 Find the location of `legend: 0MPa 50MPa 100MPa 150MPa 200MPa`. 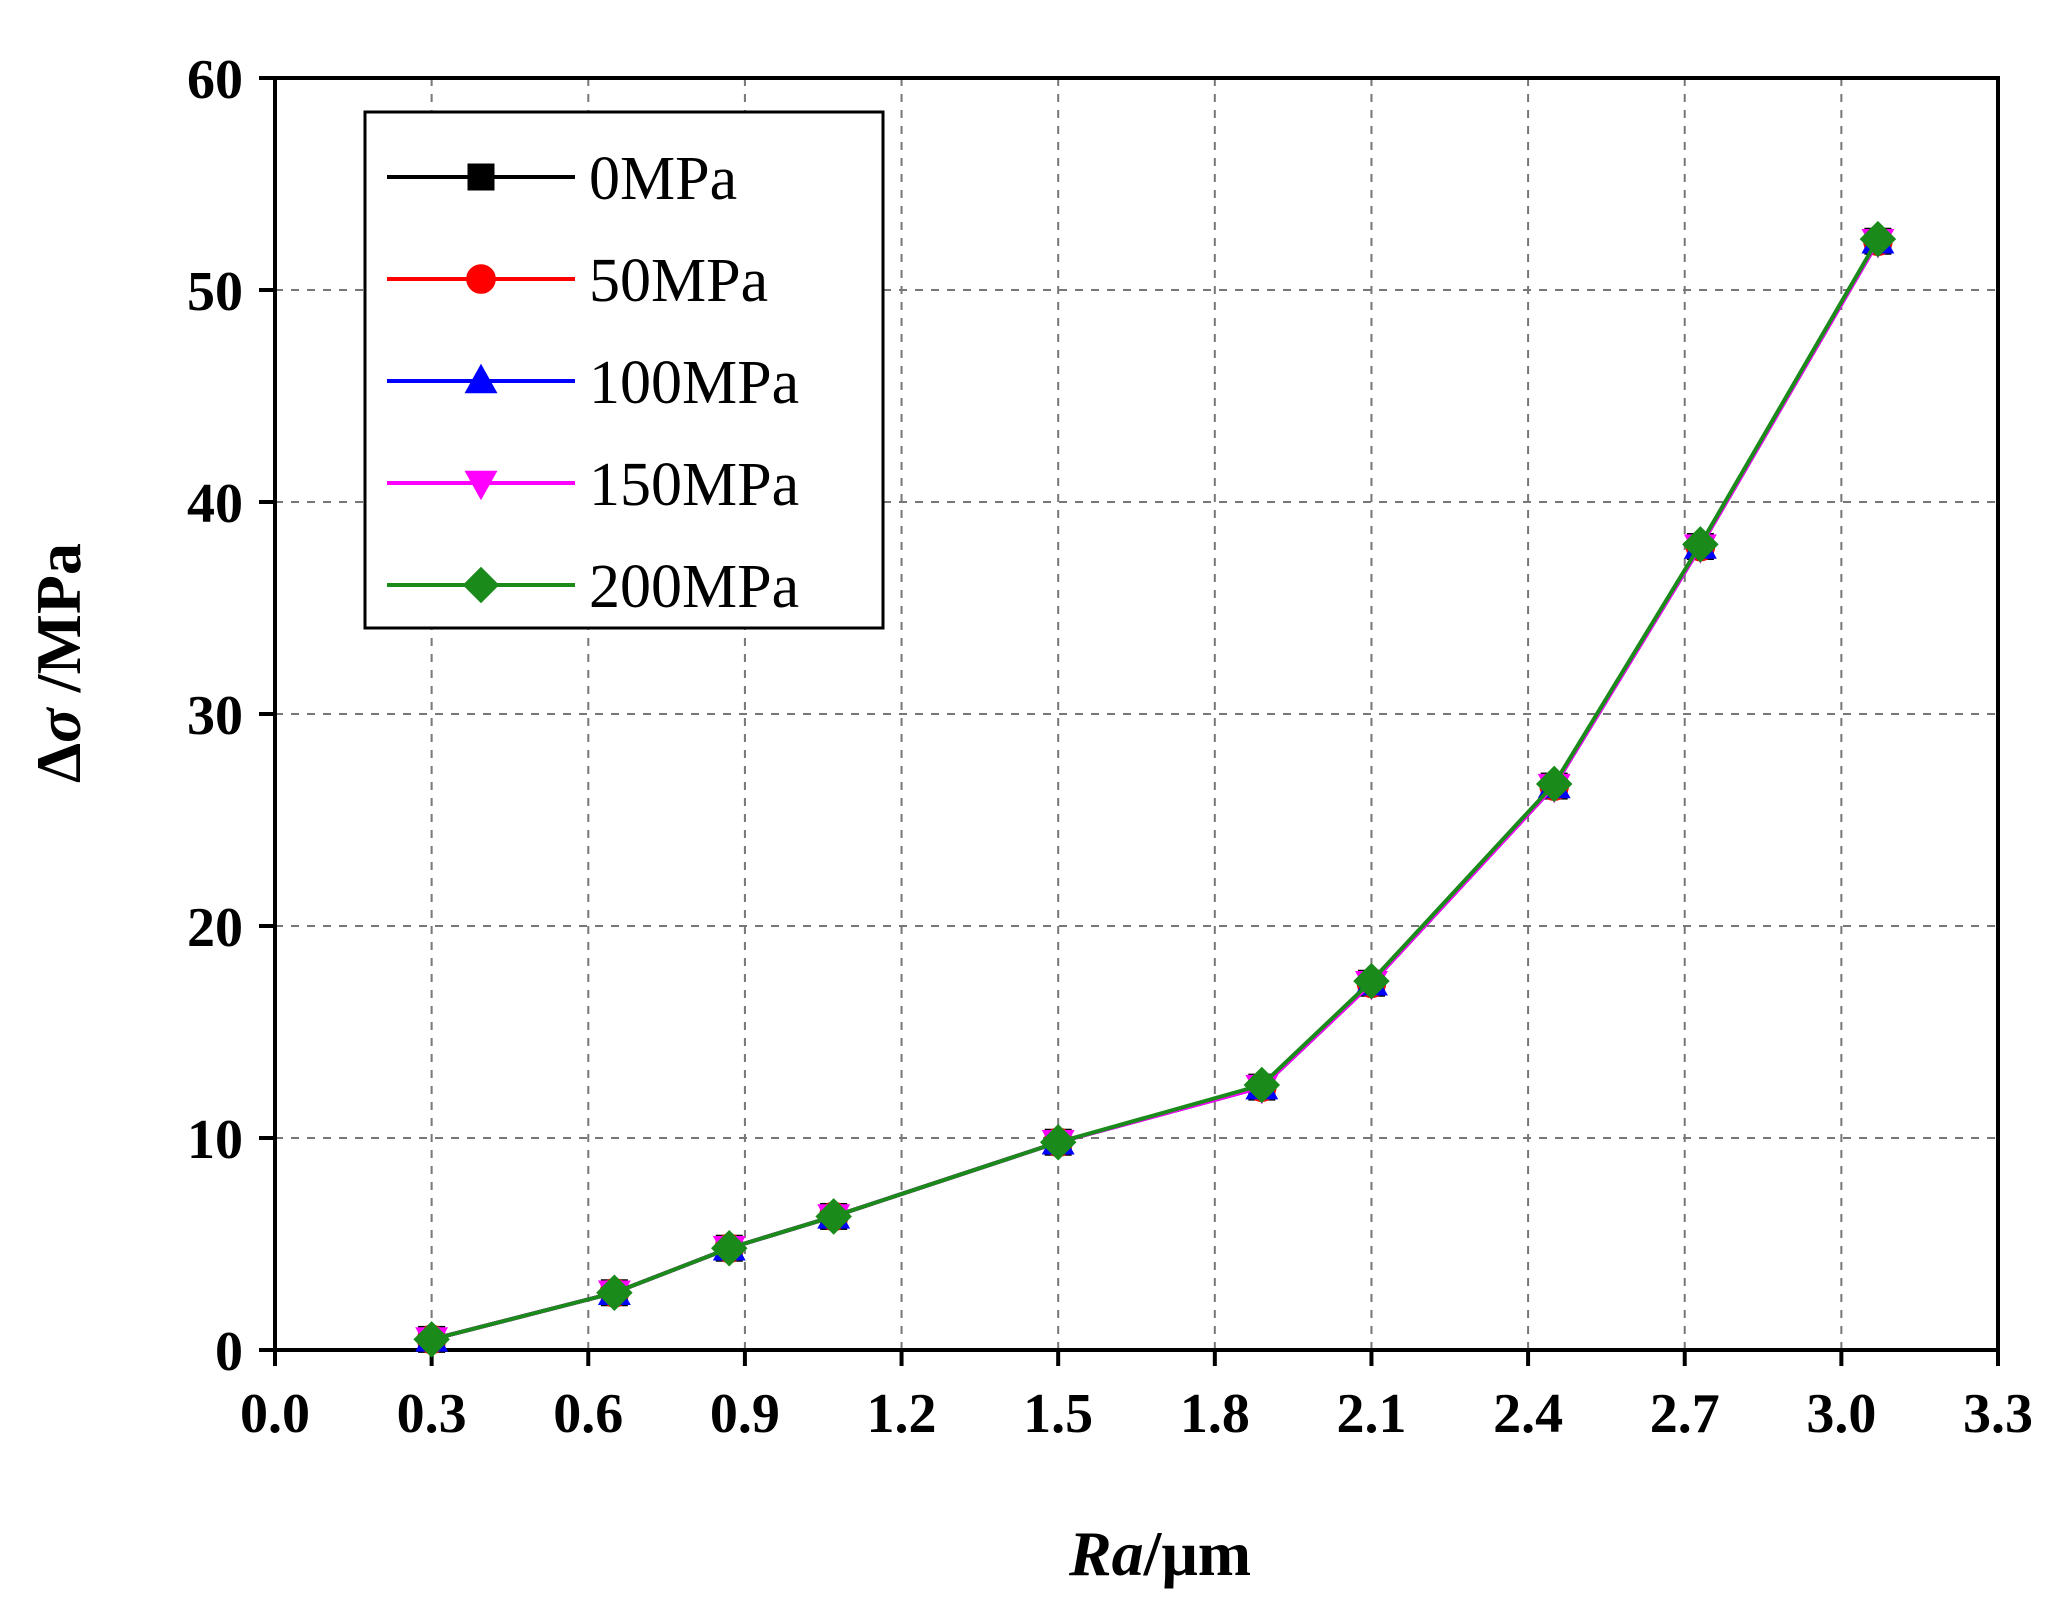

legend: 0MPa 50MPa 100MPa 150MPa 200MPa is located at coordinates (624, 370).